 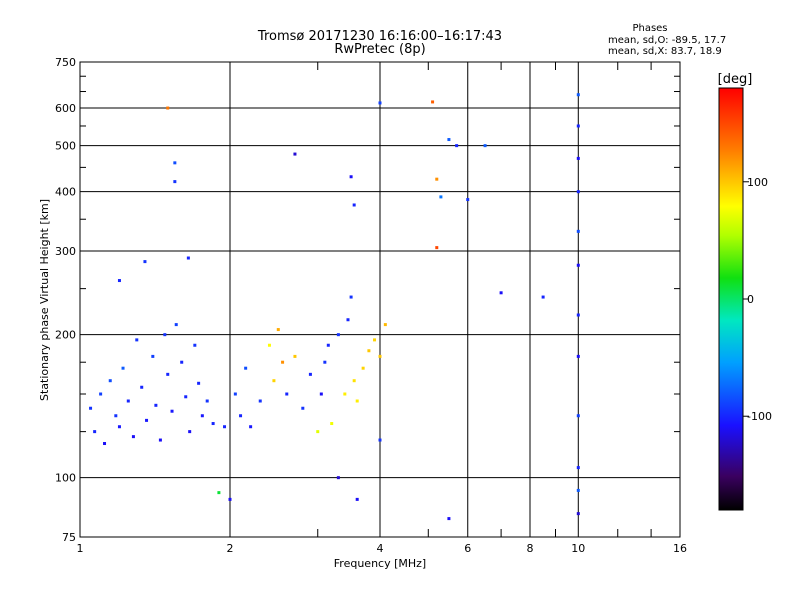 I want to click on x-tick-label: 4, so click(x=380, y=548).